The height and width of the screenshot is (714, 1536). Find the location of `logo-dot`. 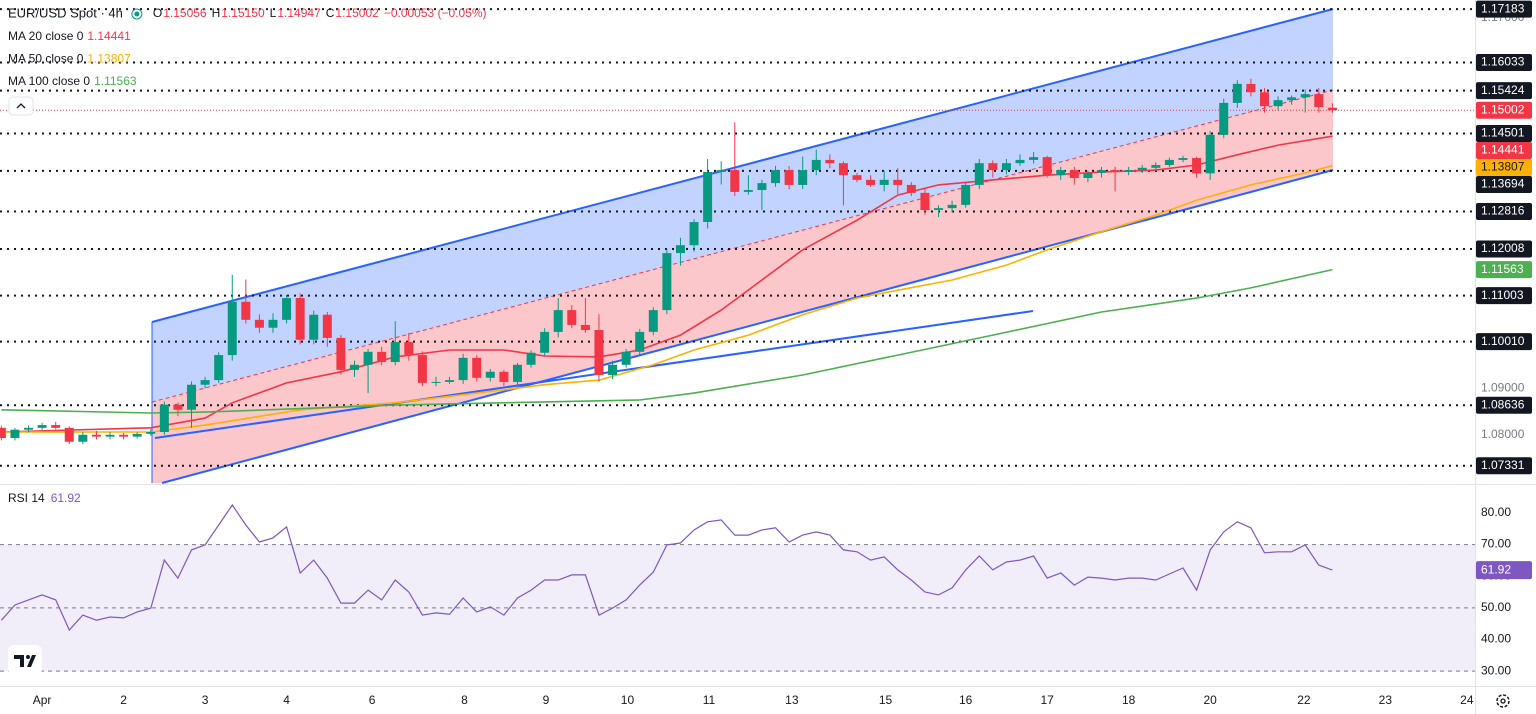

logo-dot is located at coordinates (28, 657).